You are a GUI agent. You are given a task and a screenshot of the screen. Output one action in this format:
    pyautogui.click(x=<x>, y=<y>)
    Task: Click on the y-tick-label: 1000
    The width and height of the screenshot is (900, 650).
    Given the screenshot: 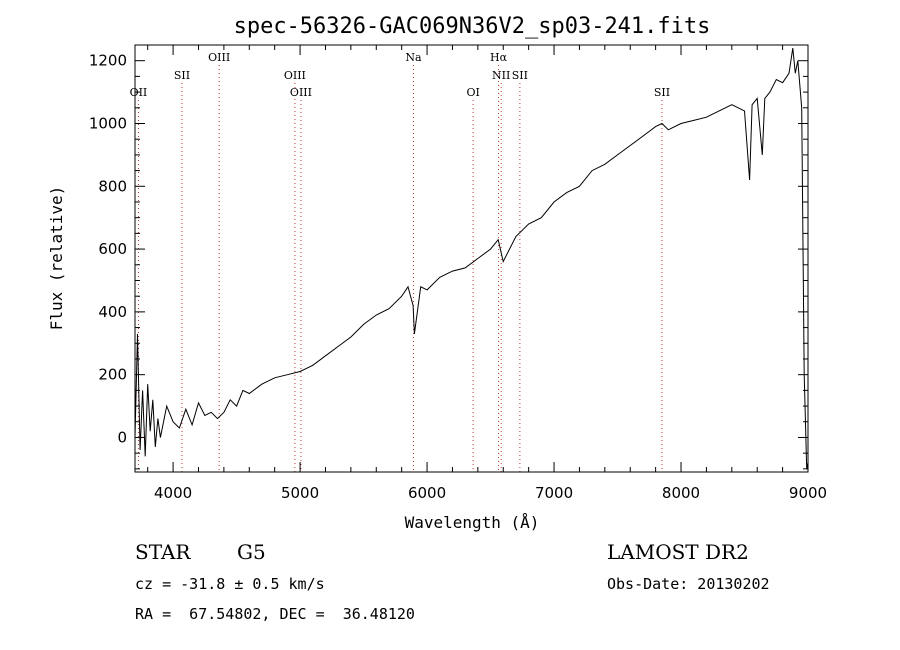 What is the action you would take?
    pyautogui.click(x=108, y=123)
    